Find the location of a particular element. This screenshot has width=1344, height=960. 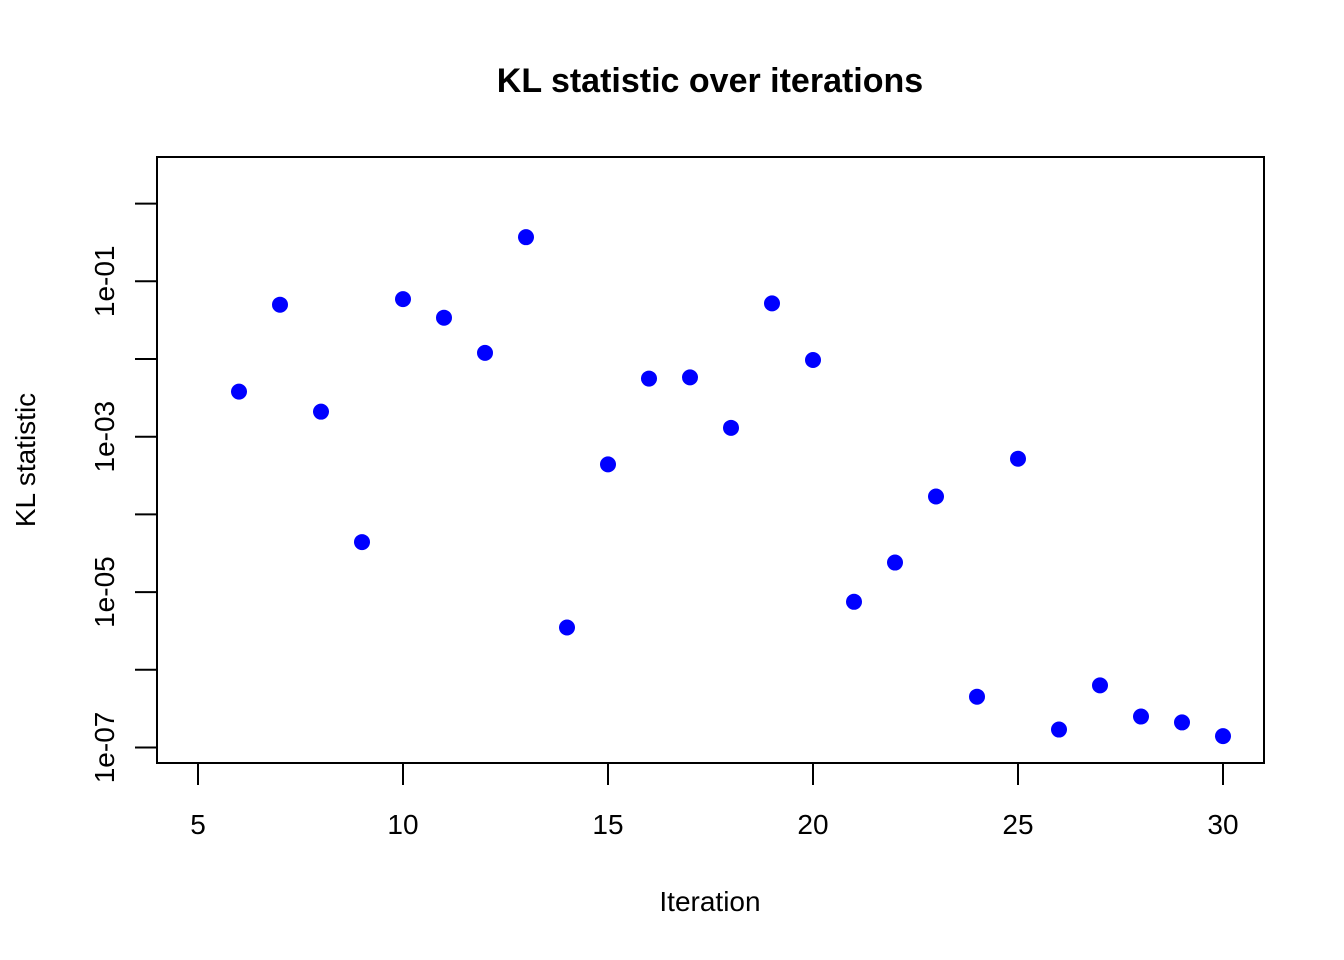

x-axis-label: Iteration is located at coordinates (709, 901).